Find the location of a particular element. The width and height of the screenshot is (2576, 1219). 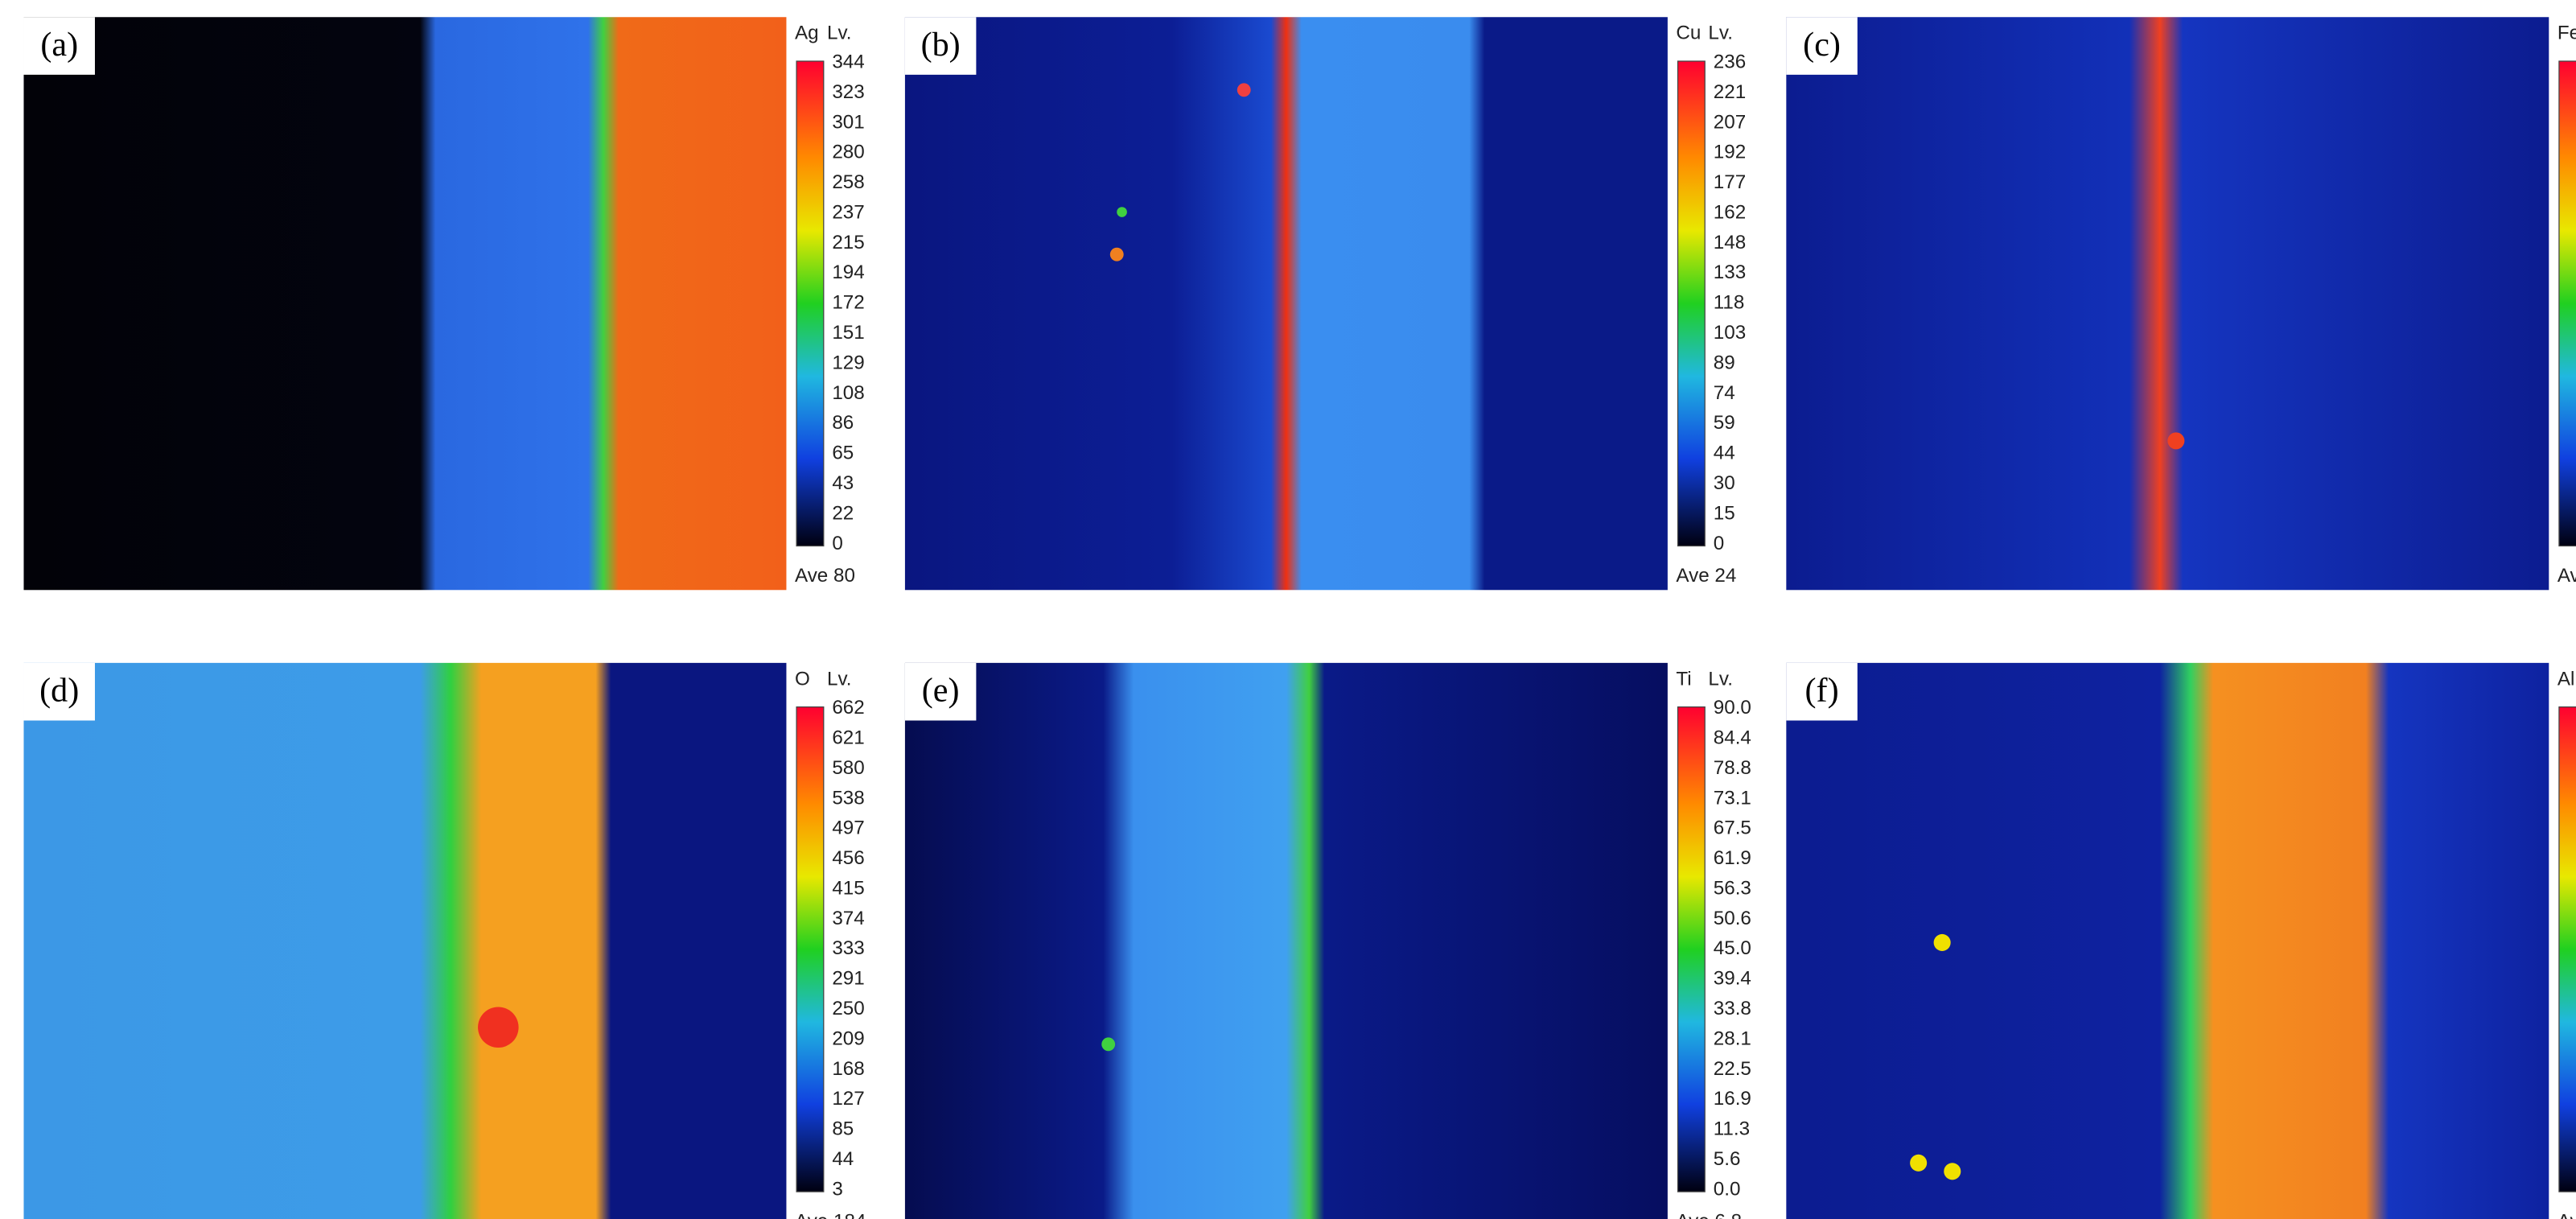

panel-label: (d) is located at coordinates (59, 690).